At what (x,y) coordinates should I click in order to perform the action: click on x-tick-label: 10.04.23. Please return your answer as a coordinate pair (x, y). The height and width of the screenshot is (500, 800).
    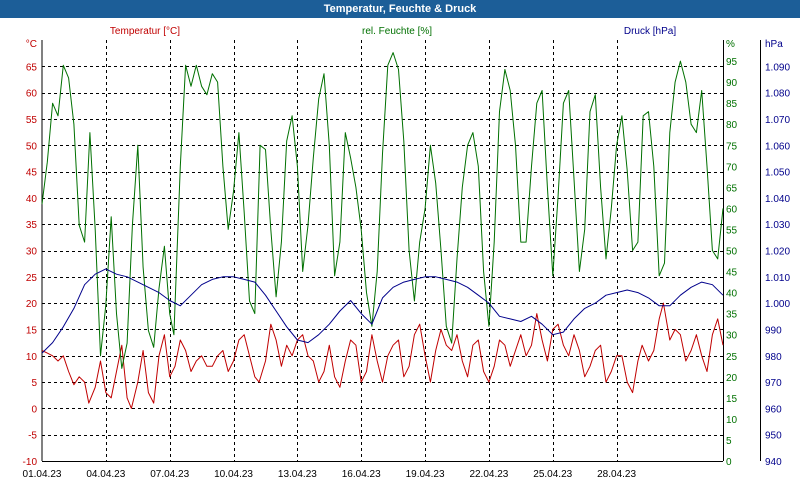
    Looking at the image, I should click on (233, 474).